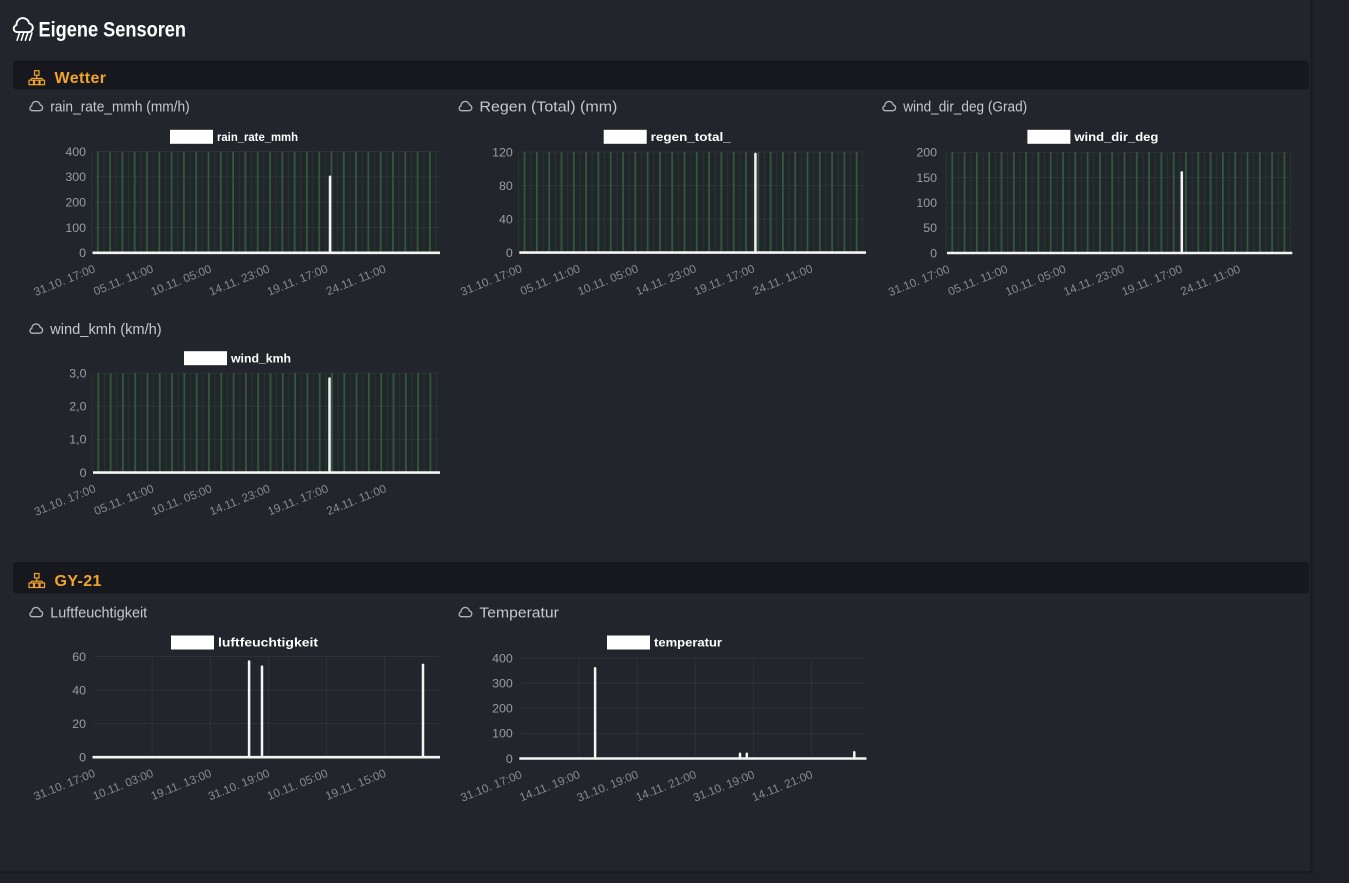 Image resolution: width=1349 pixels, height=883 pixels. What do you see at coordinates (926, 178) in the screenshot?
I see `svg-text: 150` at bounding box center [926, 178].